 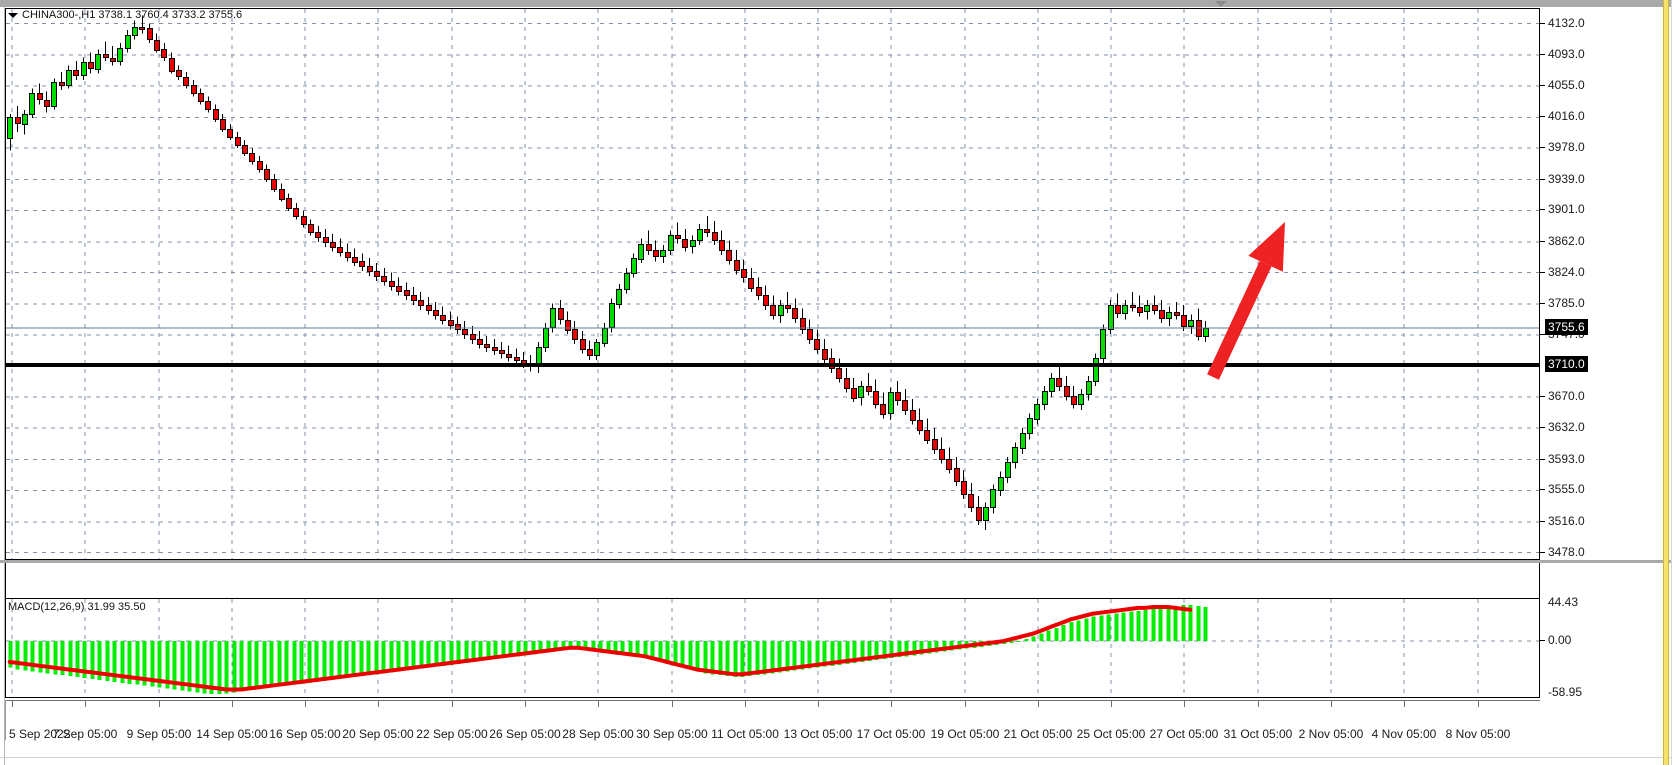 I want to click on macd-scale: 44.43 0.00 -58.95, so click(x=1602, y=647).